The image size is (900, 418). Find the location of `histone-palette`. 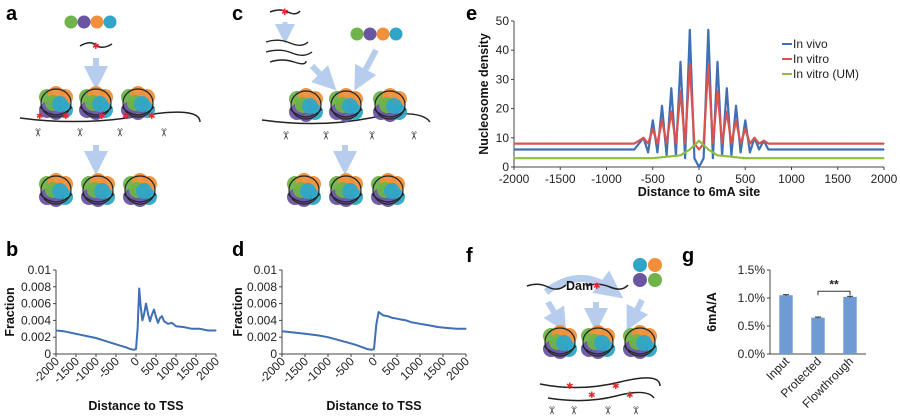

histone-palette is located at coordinates (376, 34).